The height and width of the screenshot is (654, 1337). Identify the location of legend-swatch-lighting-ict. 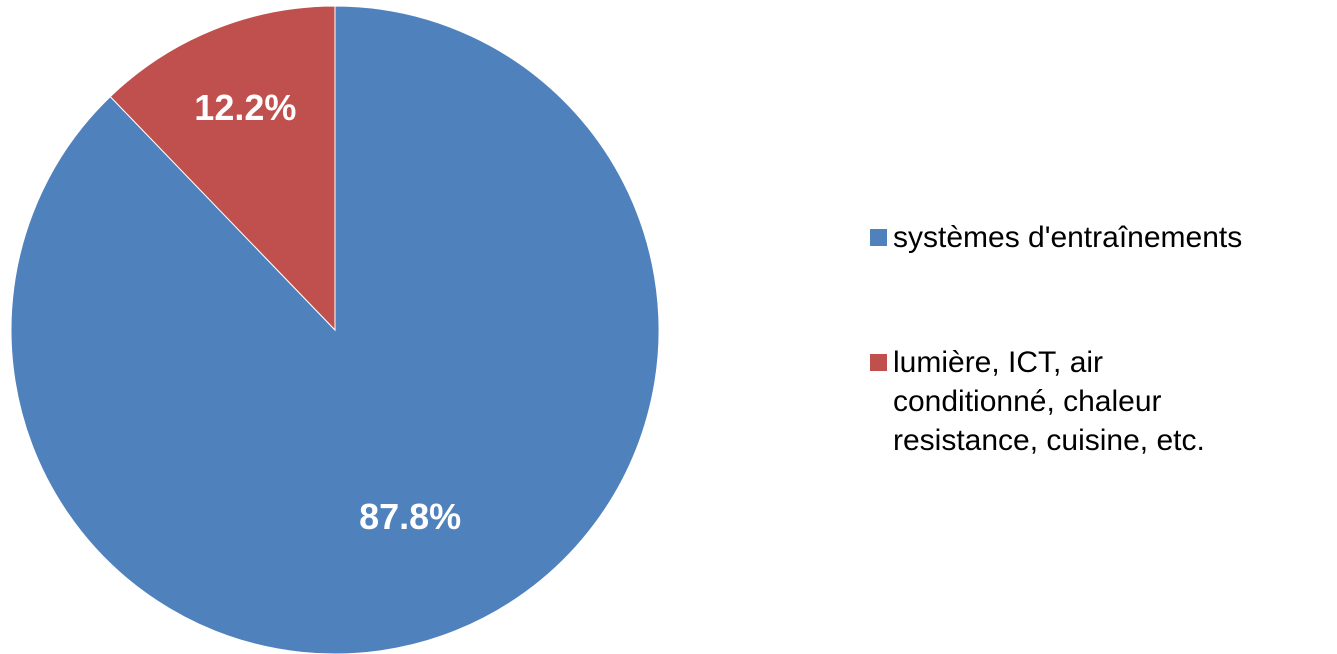
(878, 362).